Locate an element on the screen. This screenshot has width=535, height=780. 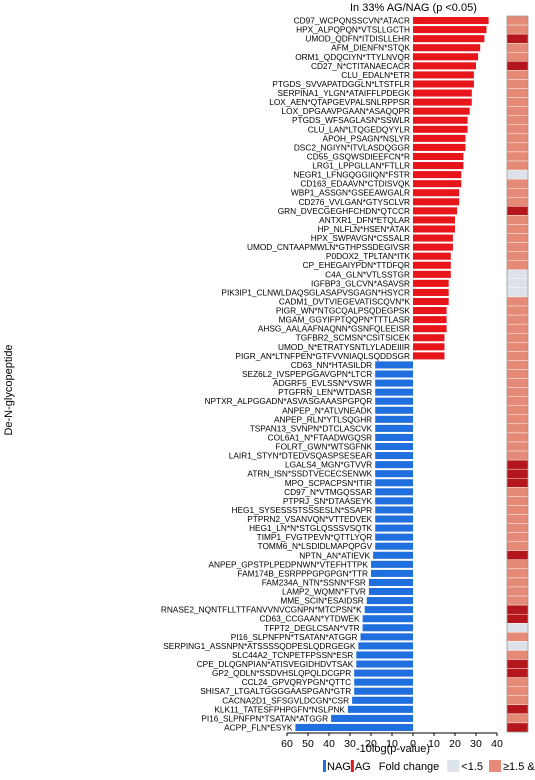
row-label: PTPRN2_VSANVQN*VTTEDVEK is located at coordinates (309, 519).